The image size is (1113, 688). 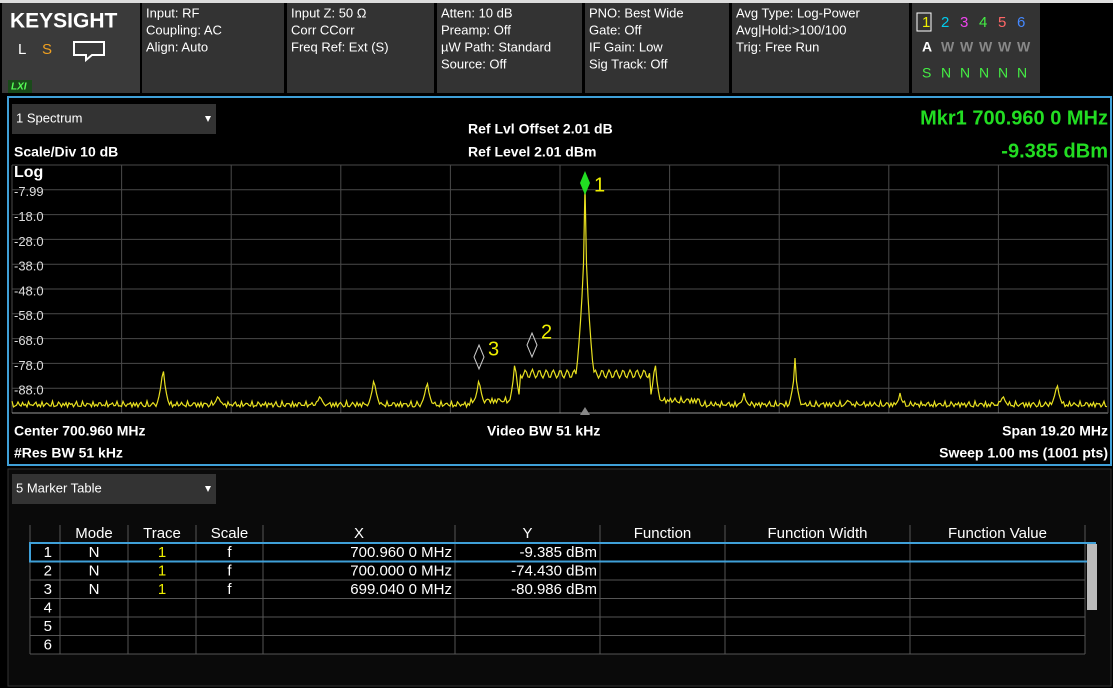 I want to click on y-axis-label: -88.0, so click(x=29, y=390).